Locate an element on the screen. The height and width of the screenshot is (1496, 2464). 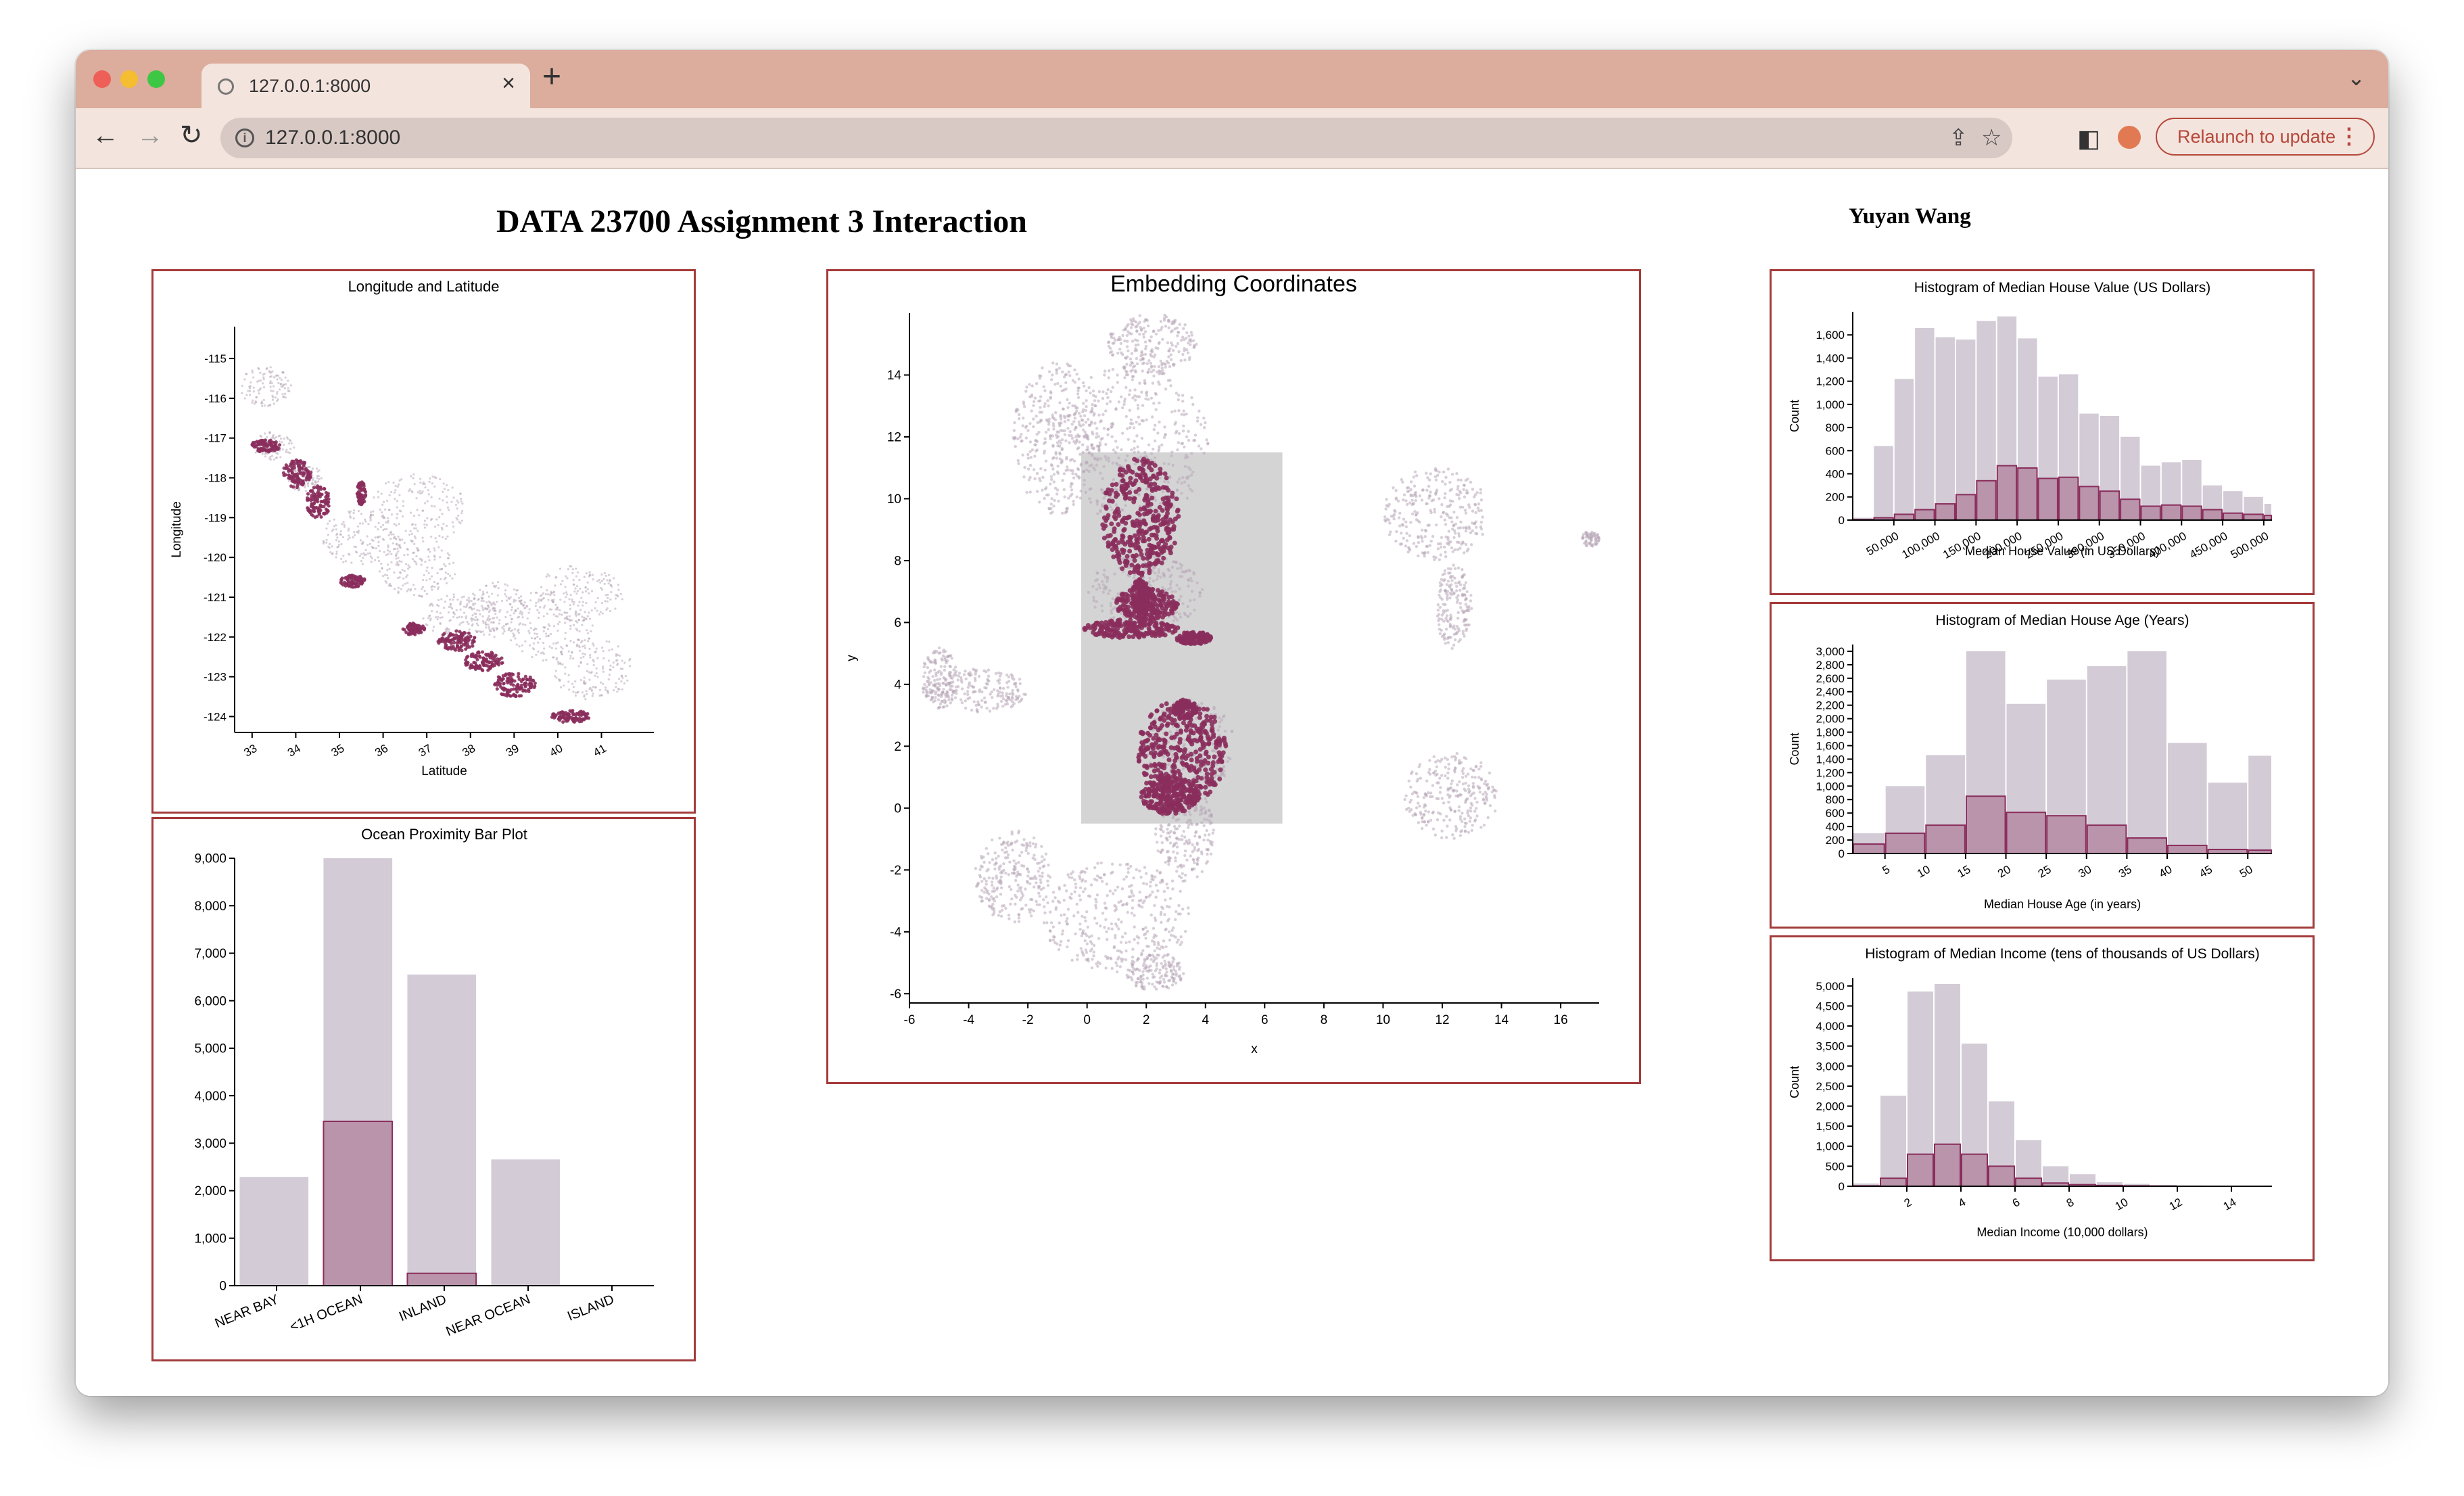
minimize-window-button is located at coordinates (129, 79).